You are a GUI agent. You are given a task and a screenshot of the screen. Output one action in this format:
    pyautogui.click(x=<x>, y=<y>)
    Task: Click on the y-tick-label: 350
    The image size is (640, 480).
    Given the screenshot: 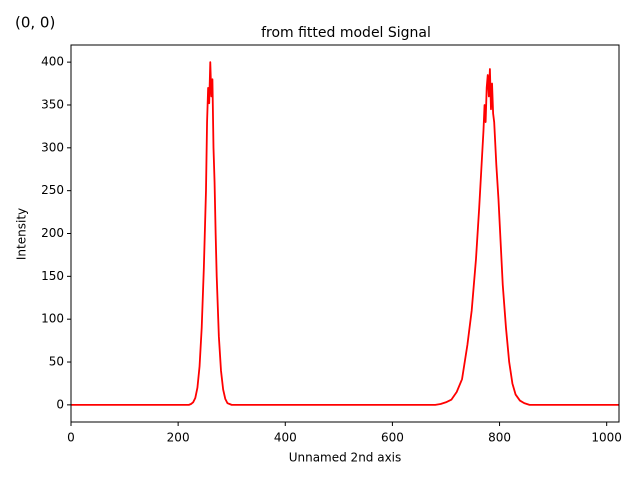 What is the action you would take?
    pyautogui.click(x=52, y=104)
    